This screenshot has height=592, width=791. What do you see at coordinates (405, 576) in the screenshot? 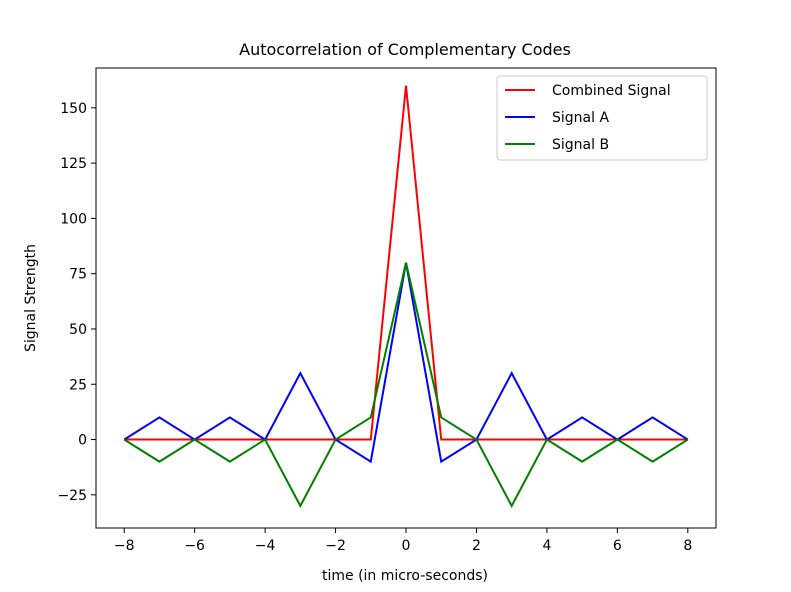
I see `x-axis-label: time (in micro-seconds)` at bounding box center [405, 576].